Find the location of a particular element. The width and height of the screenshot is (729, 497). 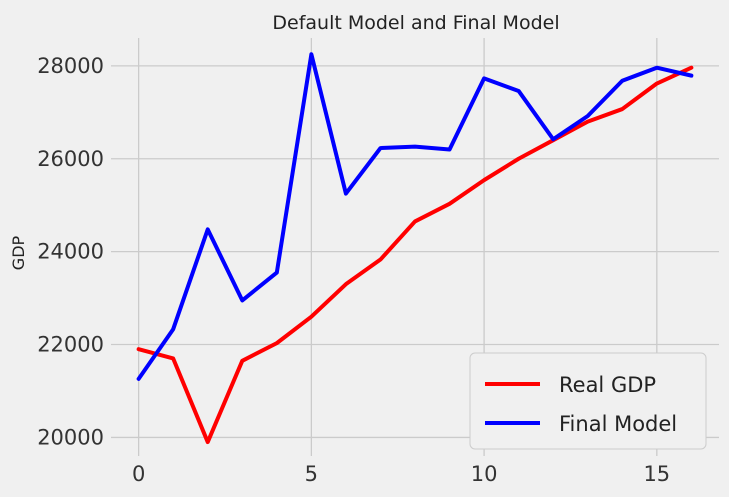

y-axis-label: GDP is located at coordinates (18, 252).